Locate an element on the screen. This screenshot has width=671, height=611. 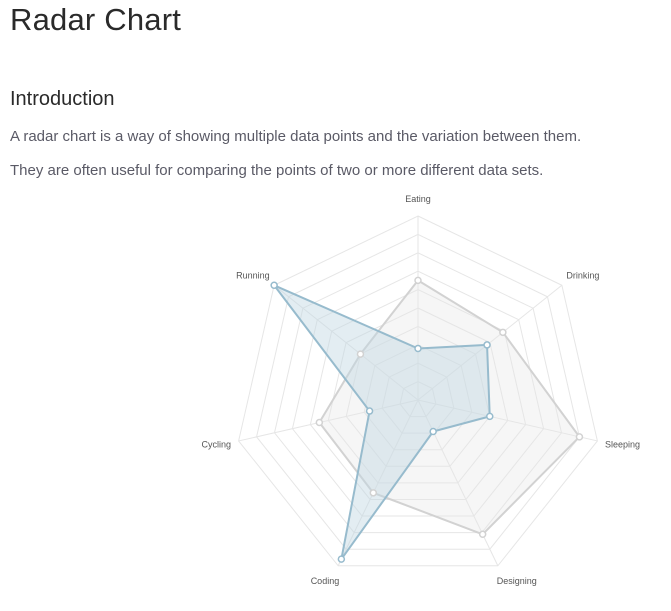
series-2-point-drinking is located at coordinates (487, 345).